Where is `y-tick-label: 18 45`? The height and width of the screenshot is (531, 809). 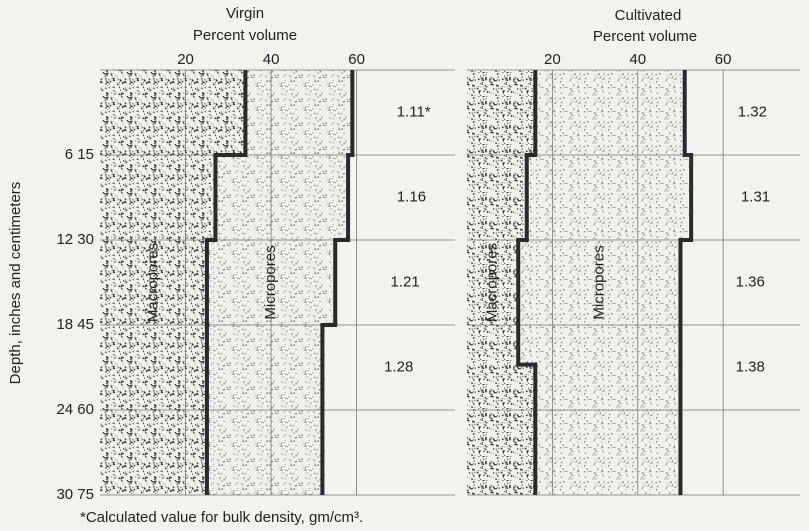 y-tick-label: 18 45 is located at coordinates (75, 324).